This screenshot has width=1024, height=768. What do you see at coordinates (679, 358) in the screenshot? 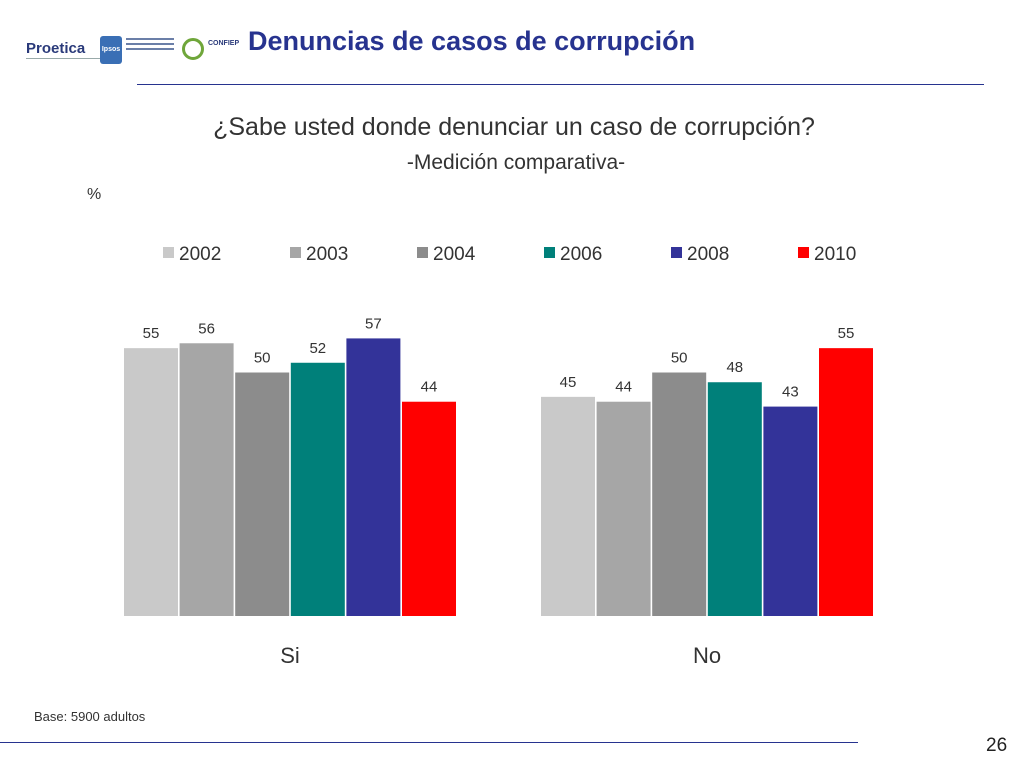
I see `data-label-no-2004: 50` at bounding box center [679, 358].